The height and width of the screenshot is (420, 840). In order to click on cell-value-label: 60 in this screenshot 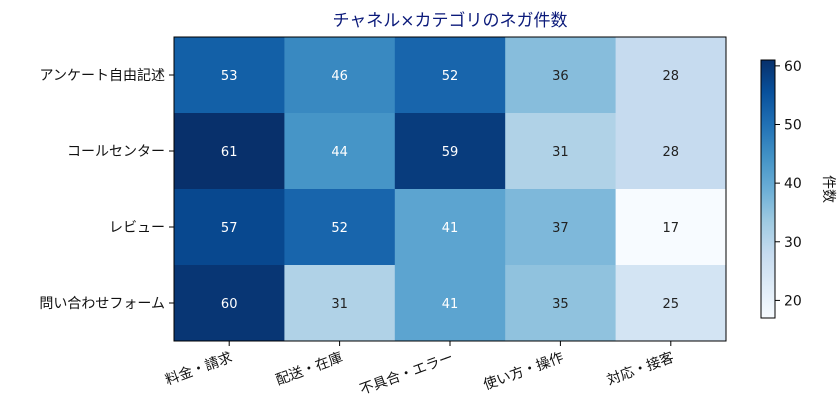, I will do `click(229, 304)`.